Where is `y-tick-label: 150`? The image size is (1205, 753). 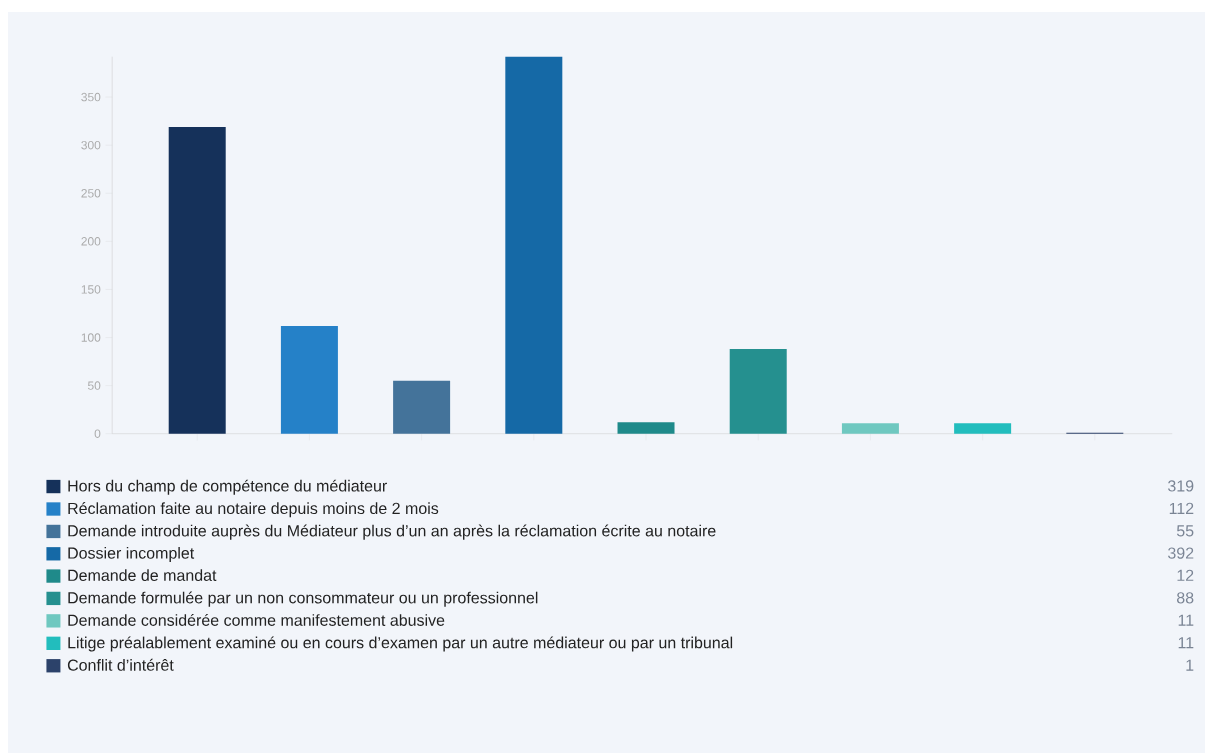
y-tick-label: 150 is located at coordinates (91, 289).